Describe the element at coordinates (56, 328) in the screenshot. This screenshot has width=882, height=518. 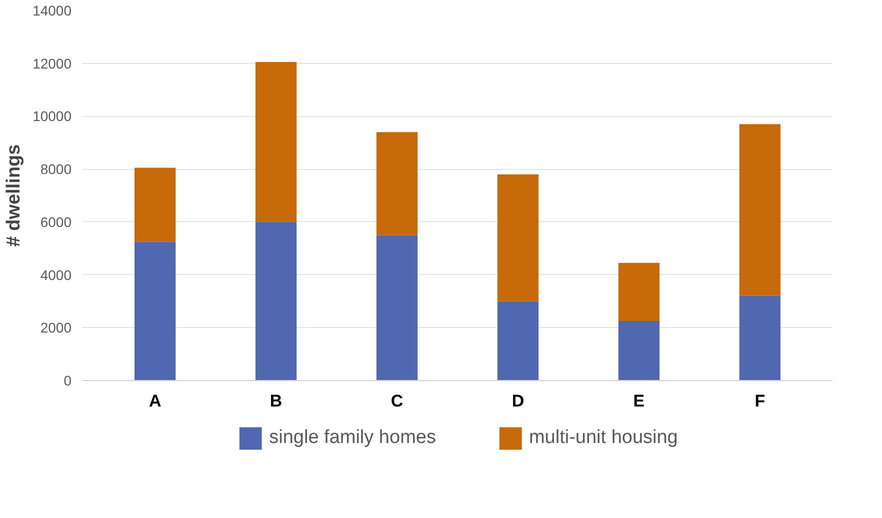
I see `y-tick-label: 2000` at that location.